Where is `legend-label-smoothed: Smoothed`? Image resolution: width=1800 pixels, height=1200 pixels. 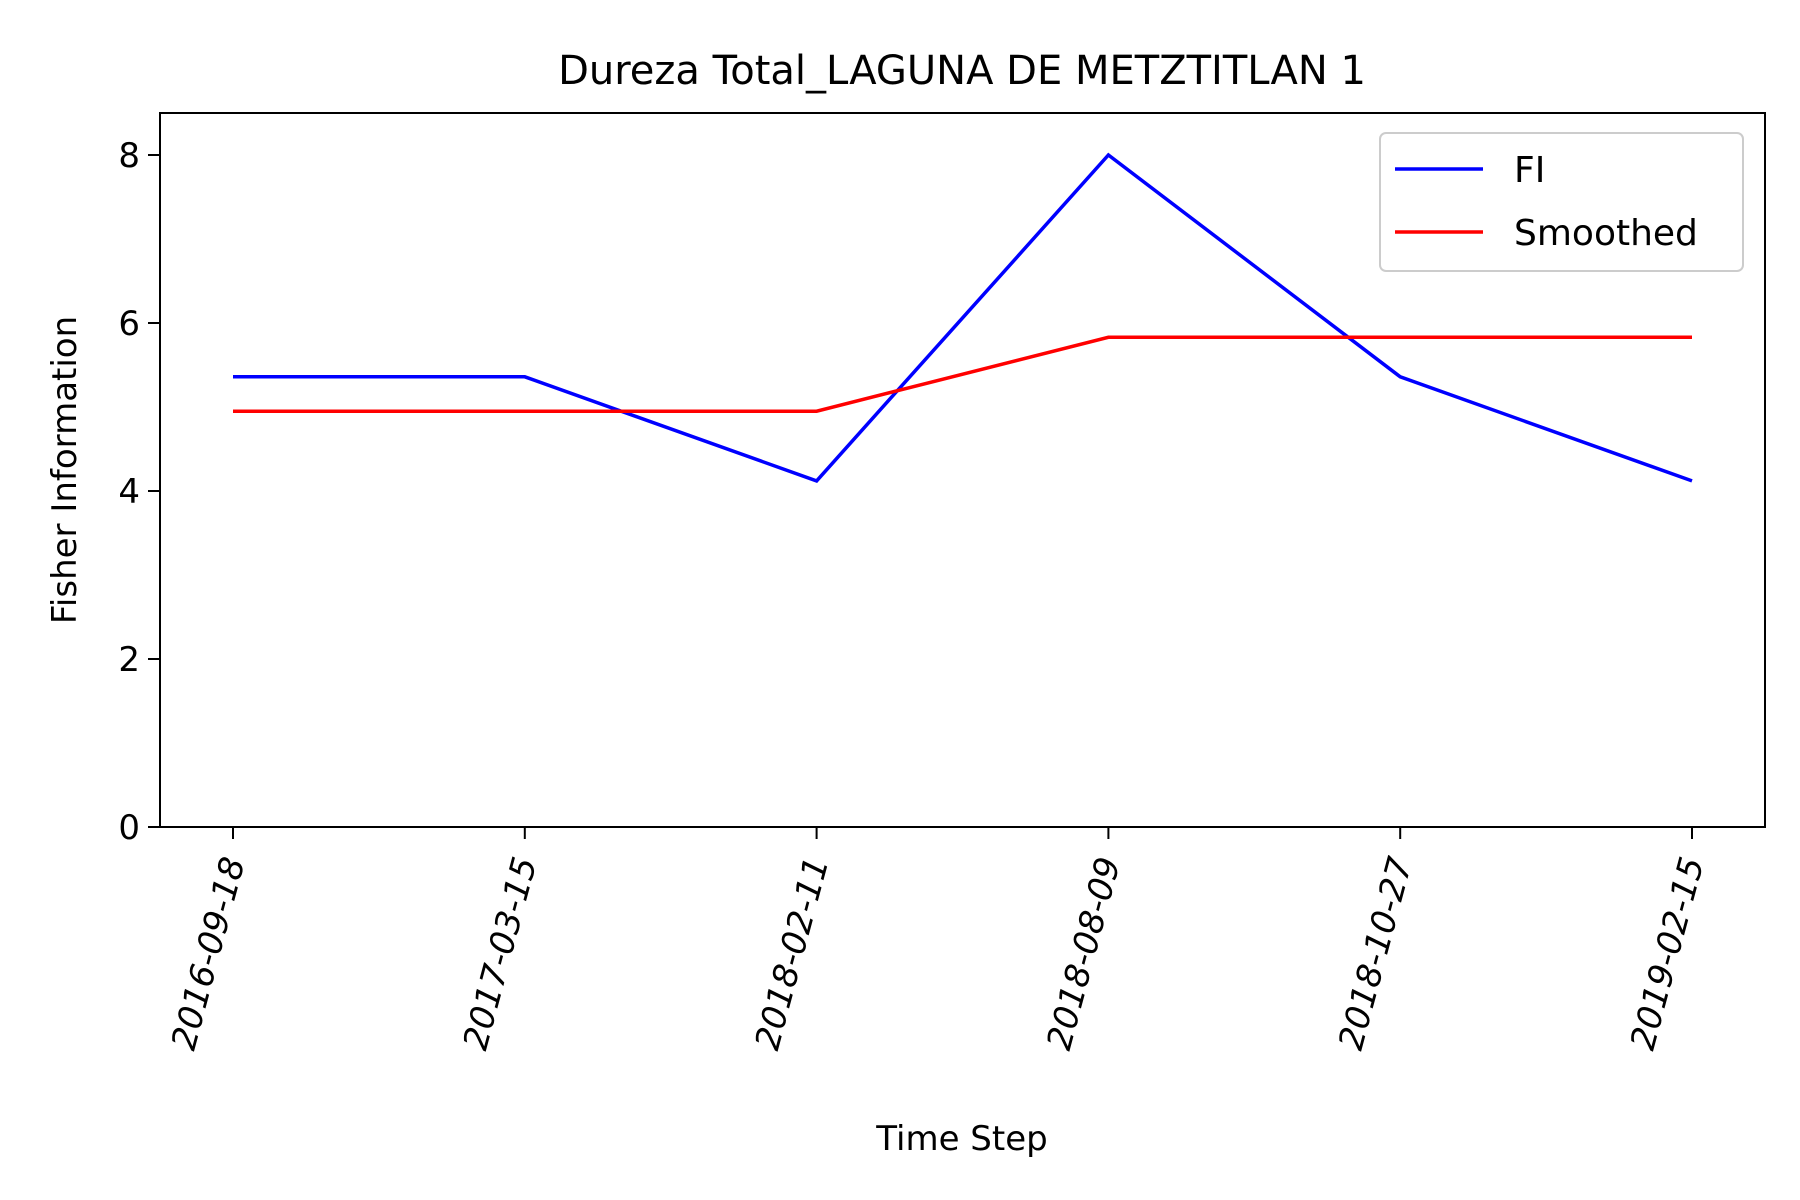 legend-label-smoothed: Smoothed is located at coordinates (1606, 233).